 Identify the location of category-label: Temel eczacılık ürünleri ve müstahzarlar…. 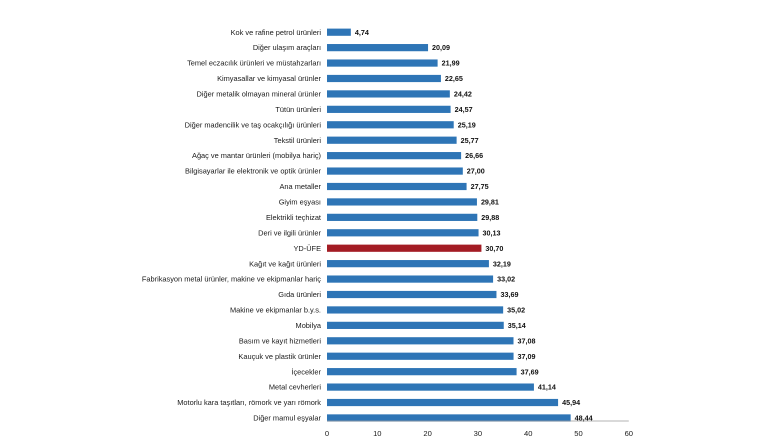
(254, 63).